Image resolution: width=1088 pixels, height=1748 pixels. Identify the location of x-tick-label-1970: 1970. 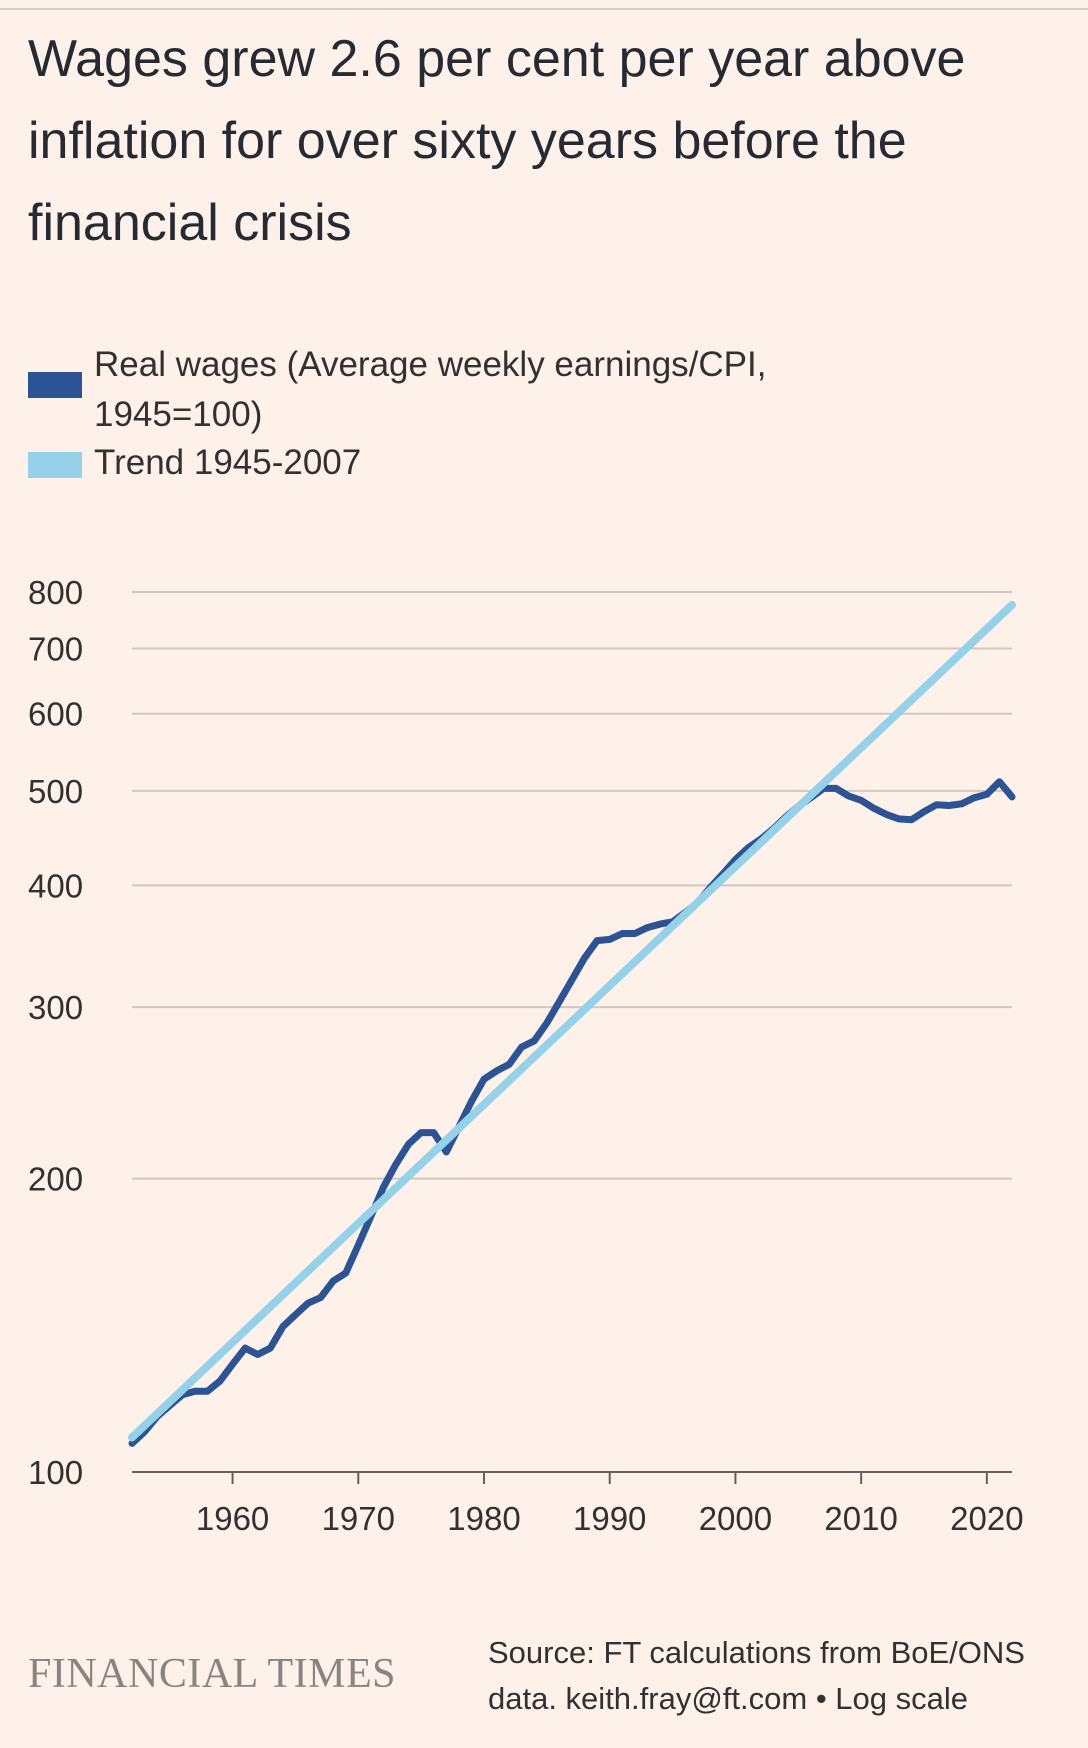
(358, 1518).